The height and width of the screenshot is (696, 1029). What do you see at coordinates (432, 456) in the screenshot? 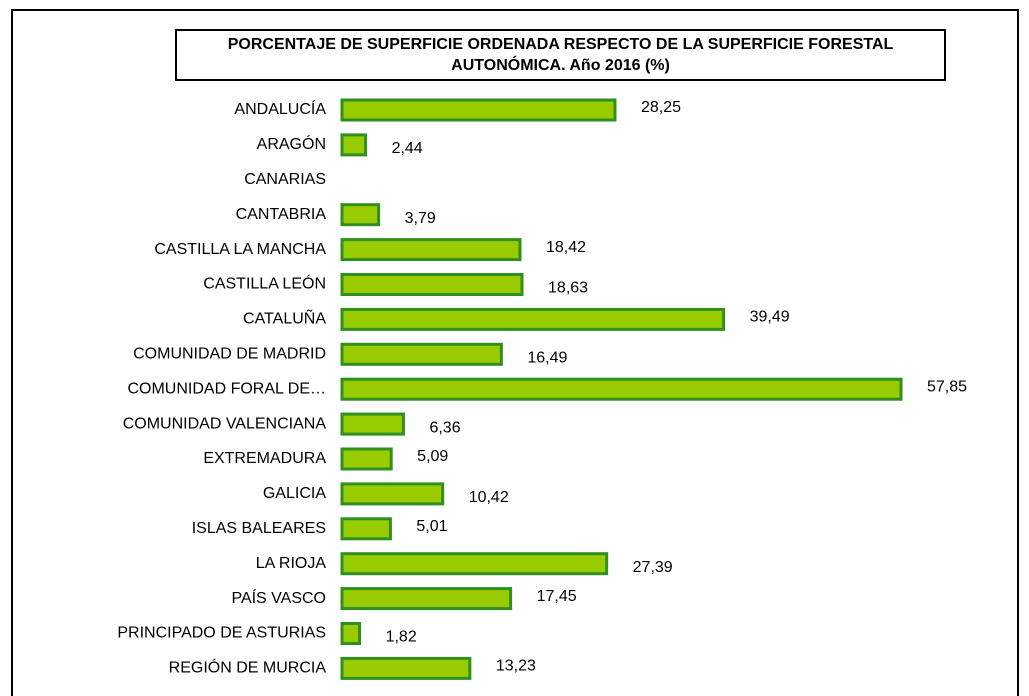
I see `value-label: 5,09` at bounding box center [432, 456].